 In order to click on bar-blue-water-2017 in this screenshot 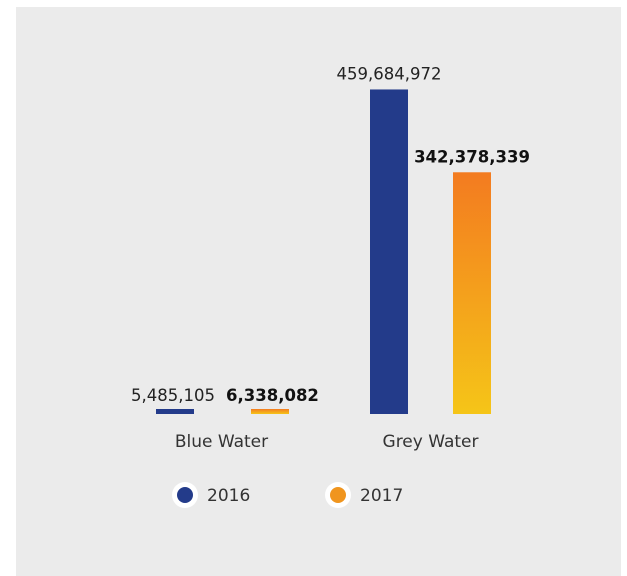, I will do `click(270, 411)`.